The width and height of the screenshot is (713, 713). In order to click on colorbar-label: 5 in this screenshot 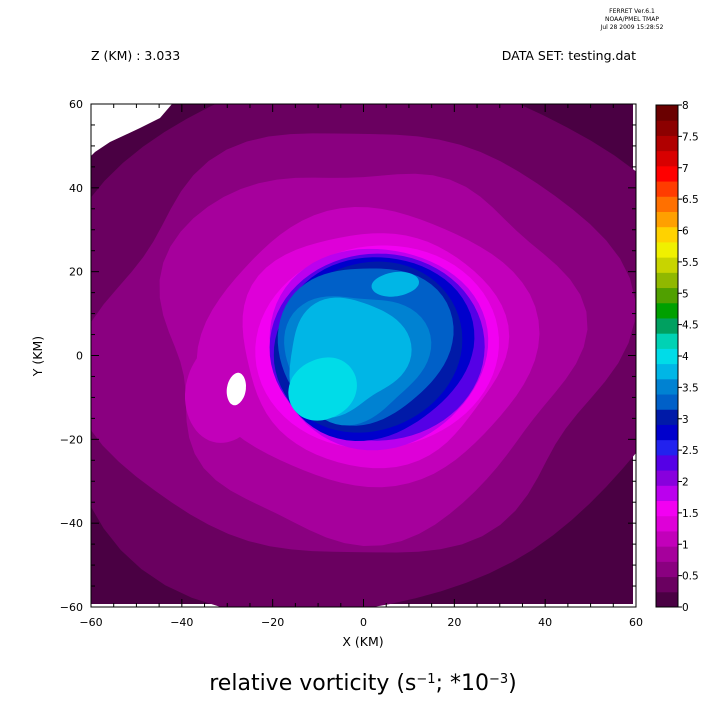, I will do `click(685, 294)`.